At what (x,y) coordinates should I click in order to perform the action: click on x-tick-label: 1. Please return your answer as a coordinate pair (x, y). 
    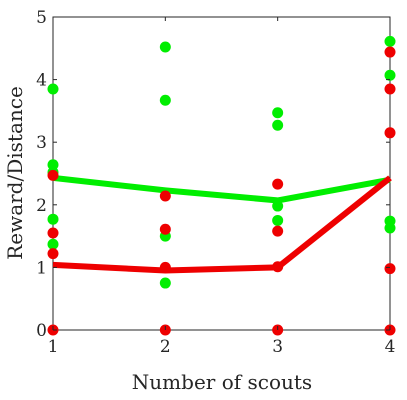
    Looking at the image, I should click on (53, 347).